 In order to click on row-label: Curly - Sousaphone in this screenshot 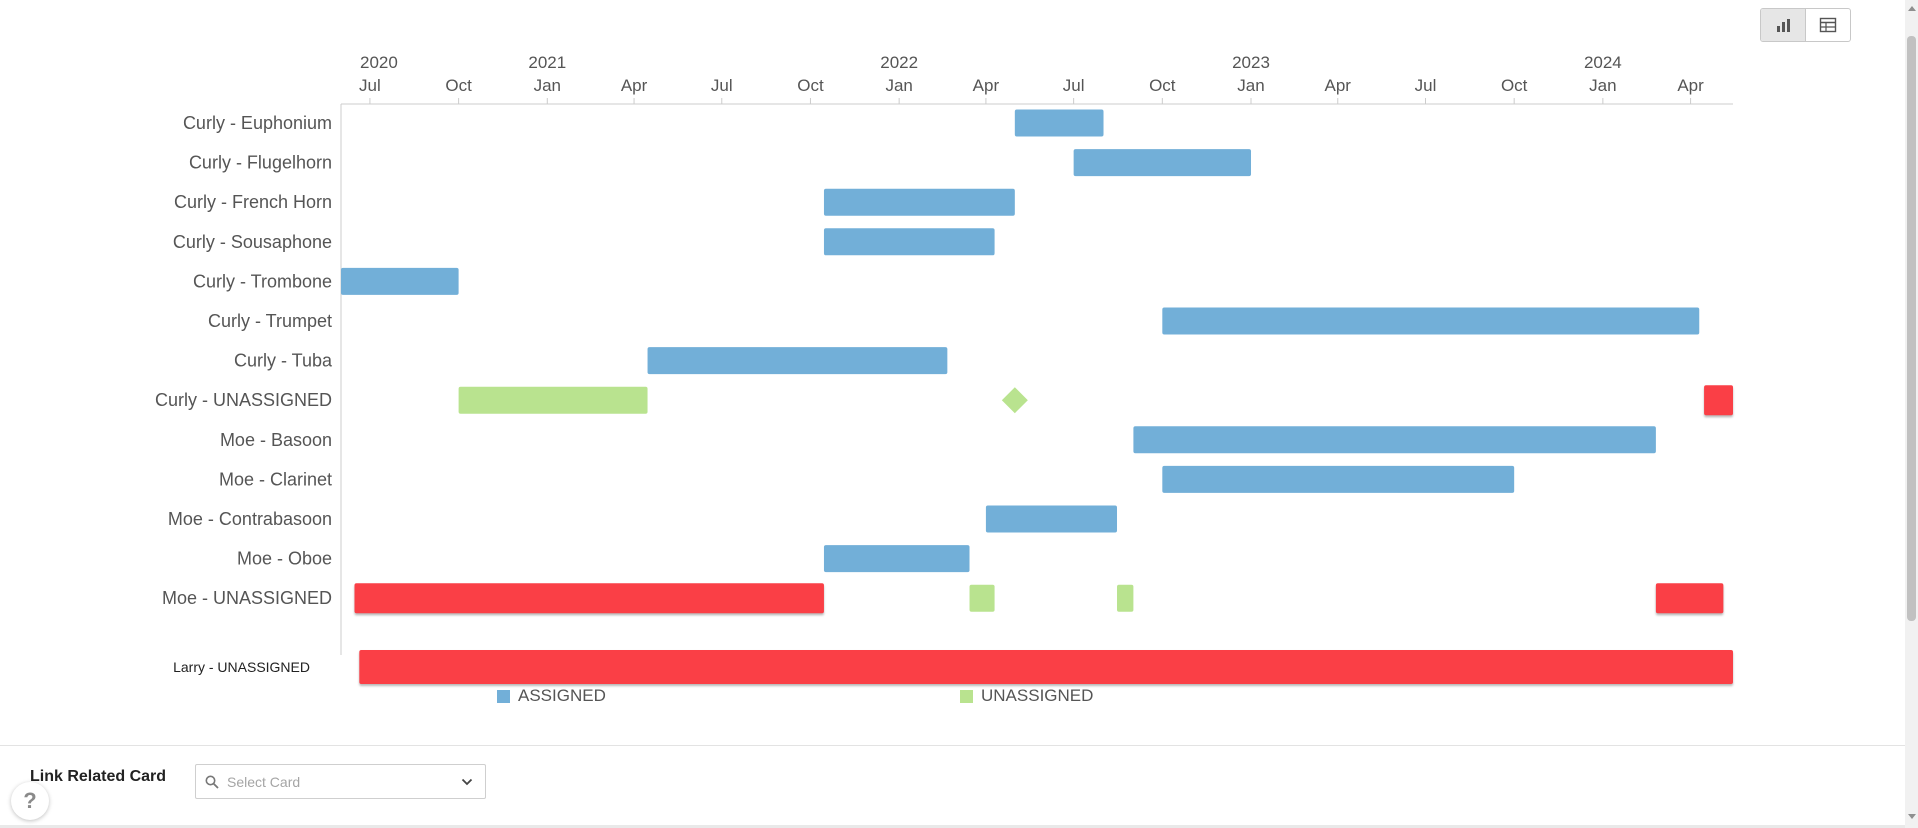, I will do `click(252, 242)`.